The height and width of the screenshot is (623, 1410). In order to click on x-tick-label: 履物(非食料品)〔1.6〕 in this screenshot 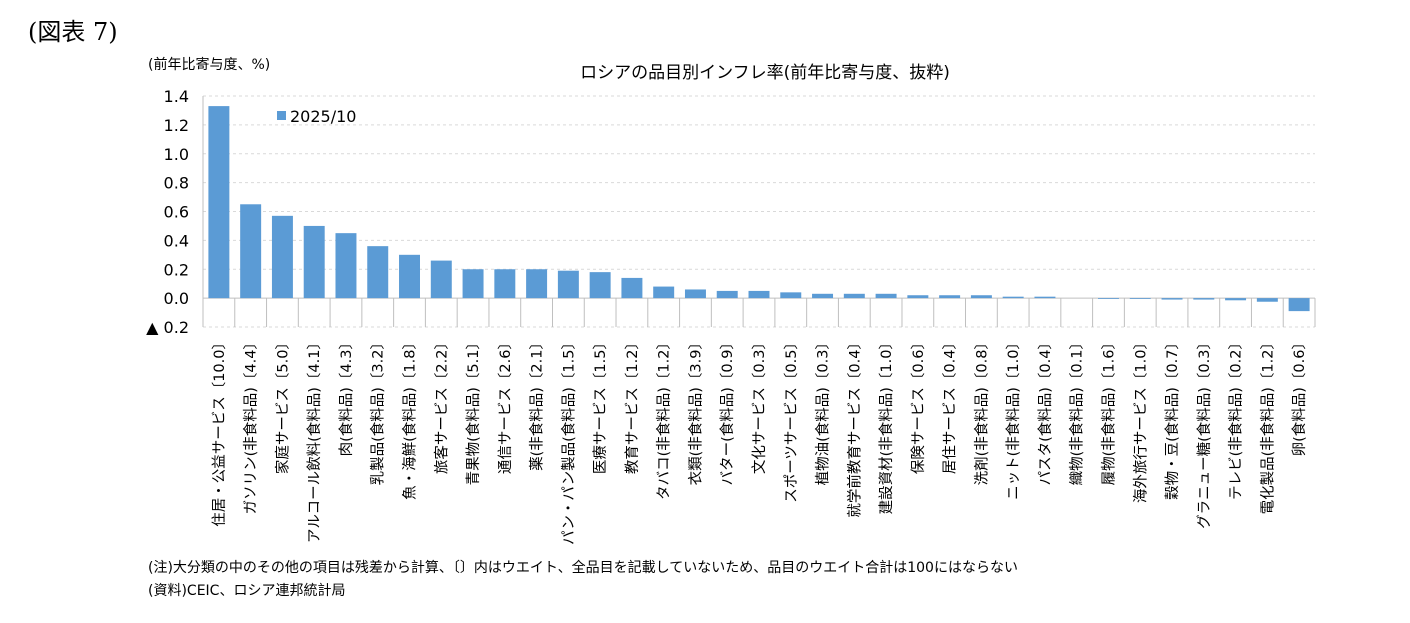, I will do `click(1108, 410)`.